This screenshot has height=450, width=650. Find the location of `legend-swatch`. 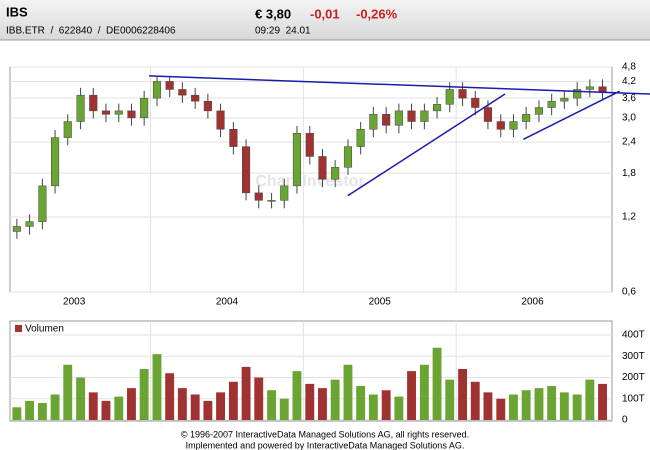

legend-swatch is located at coordinates (18, 328).